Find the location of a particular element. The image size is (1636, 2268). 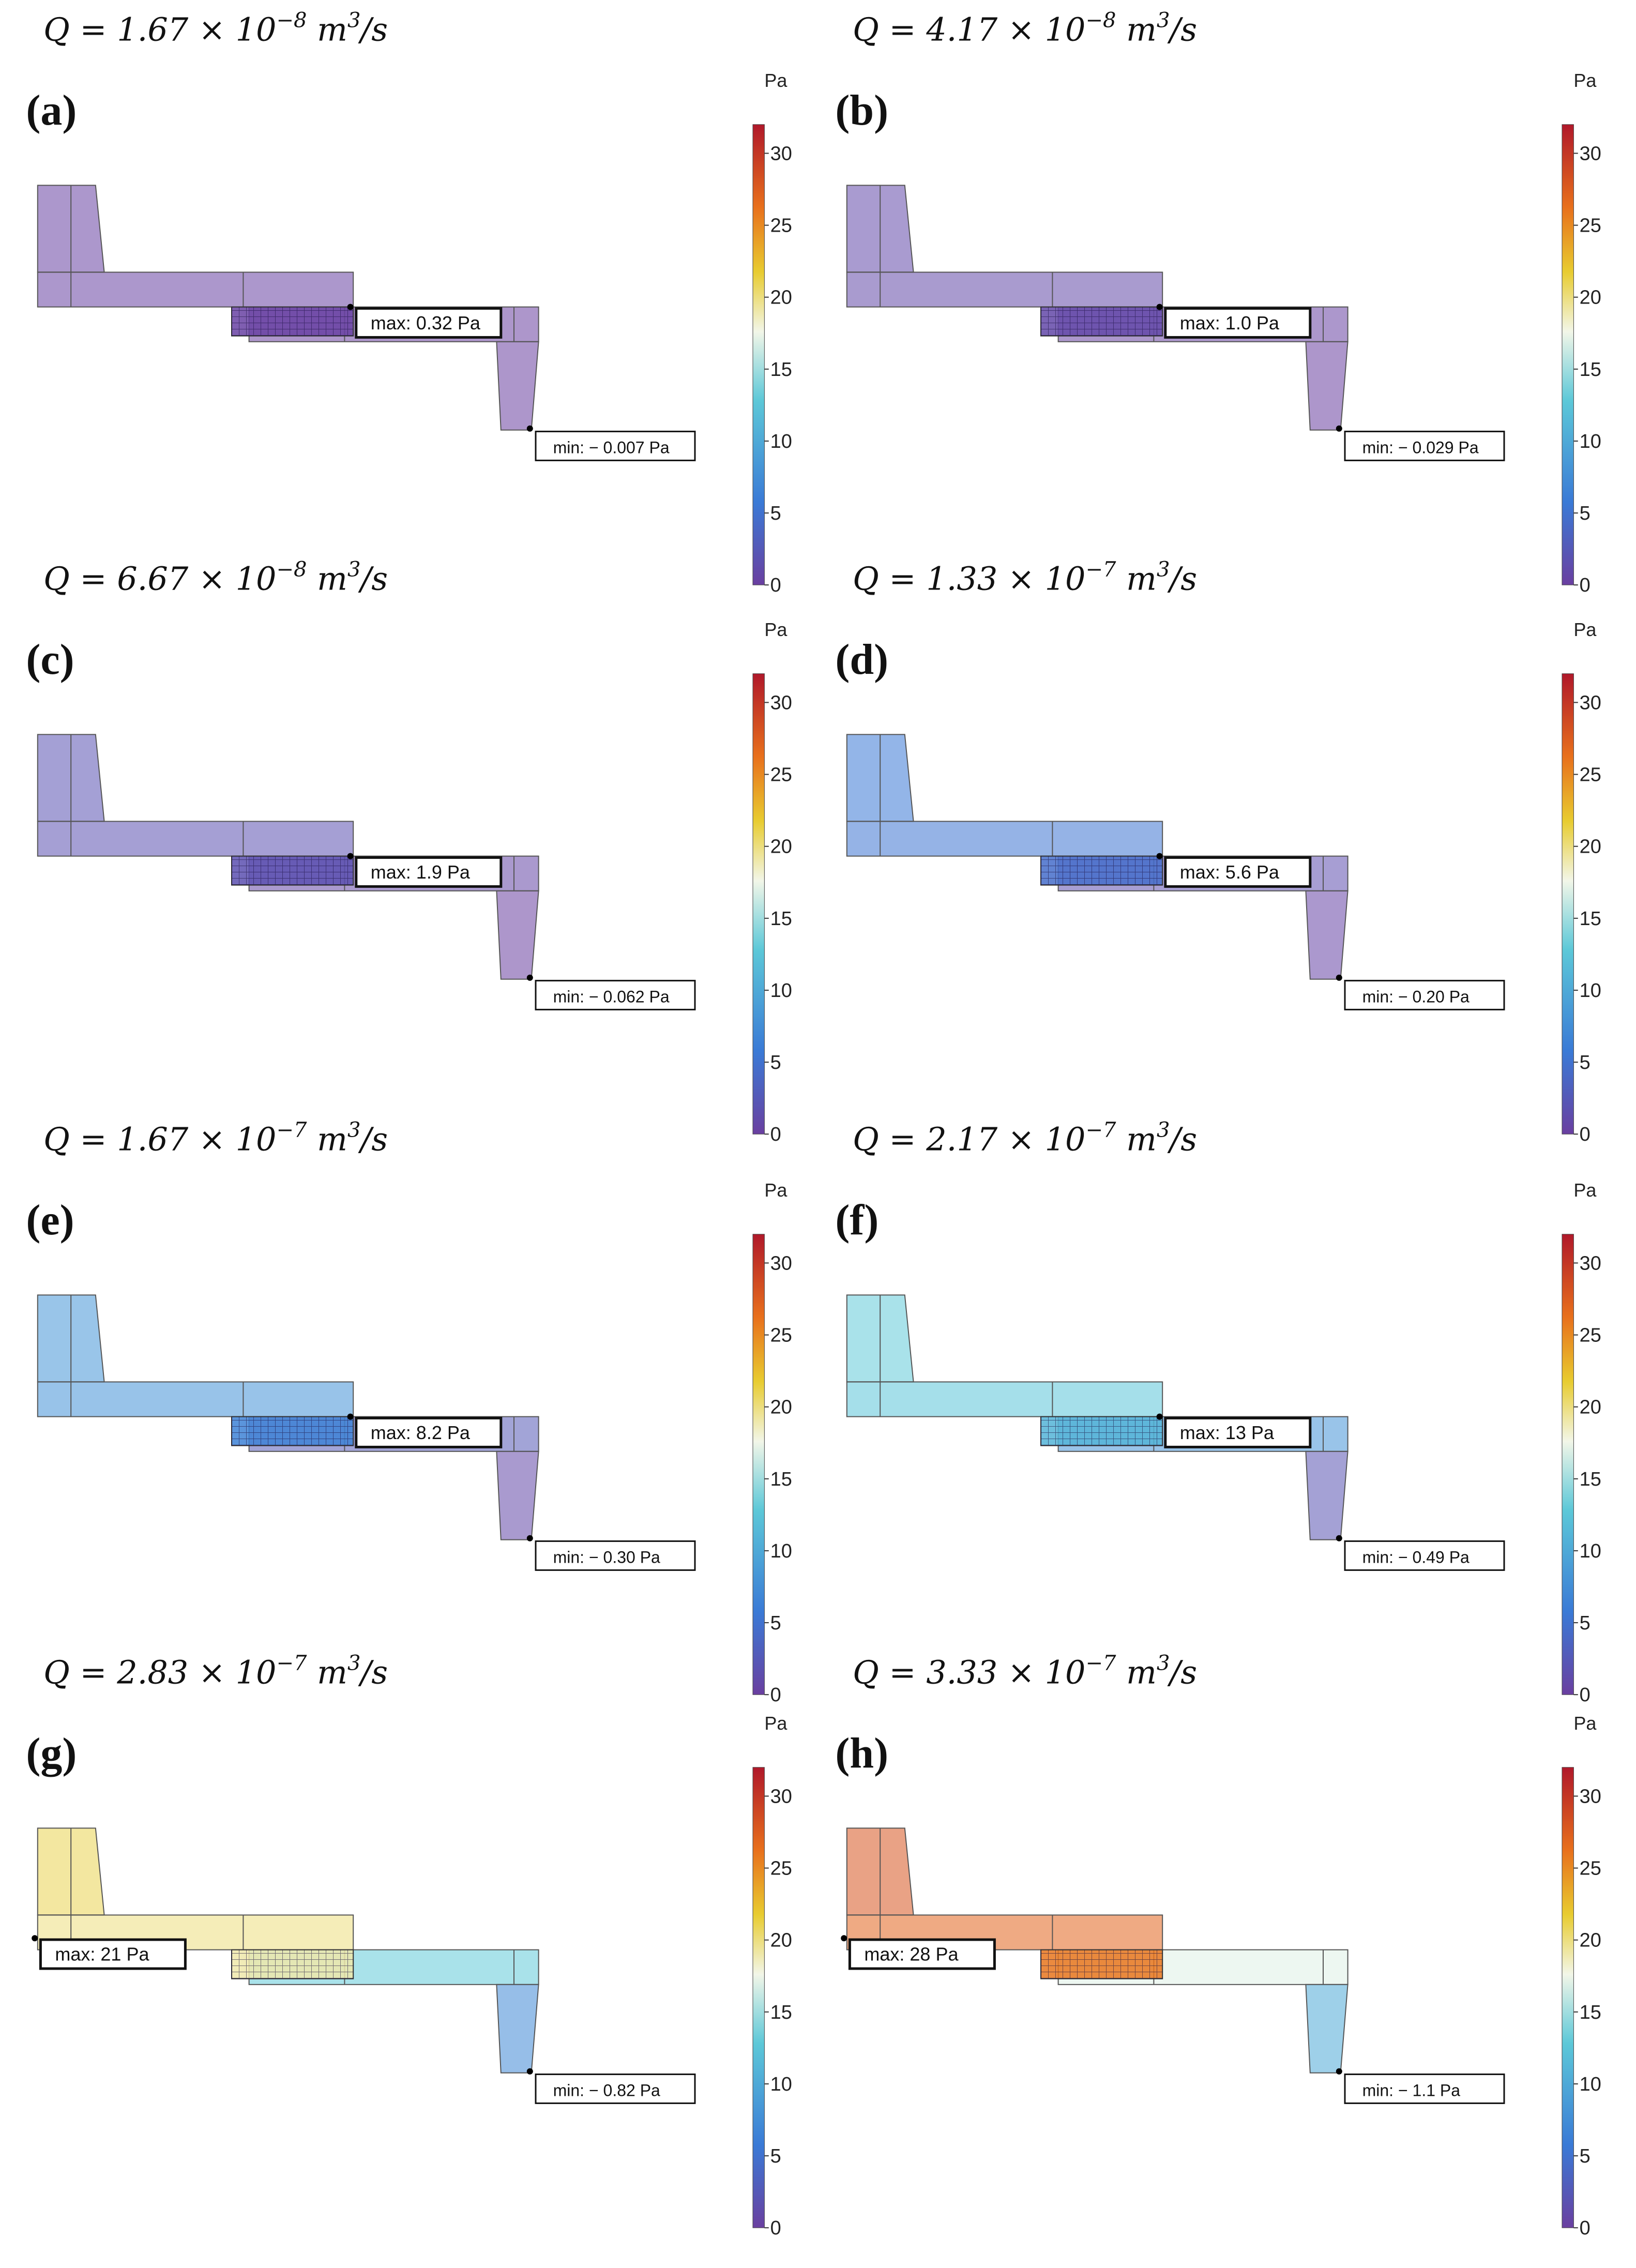

min-annotation-text: min: − 0.007 Pa is located at coordinates (611, 447).